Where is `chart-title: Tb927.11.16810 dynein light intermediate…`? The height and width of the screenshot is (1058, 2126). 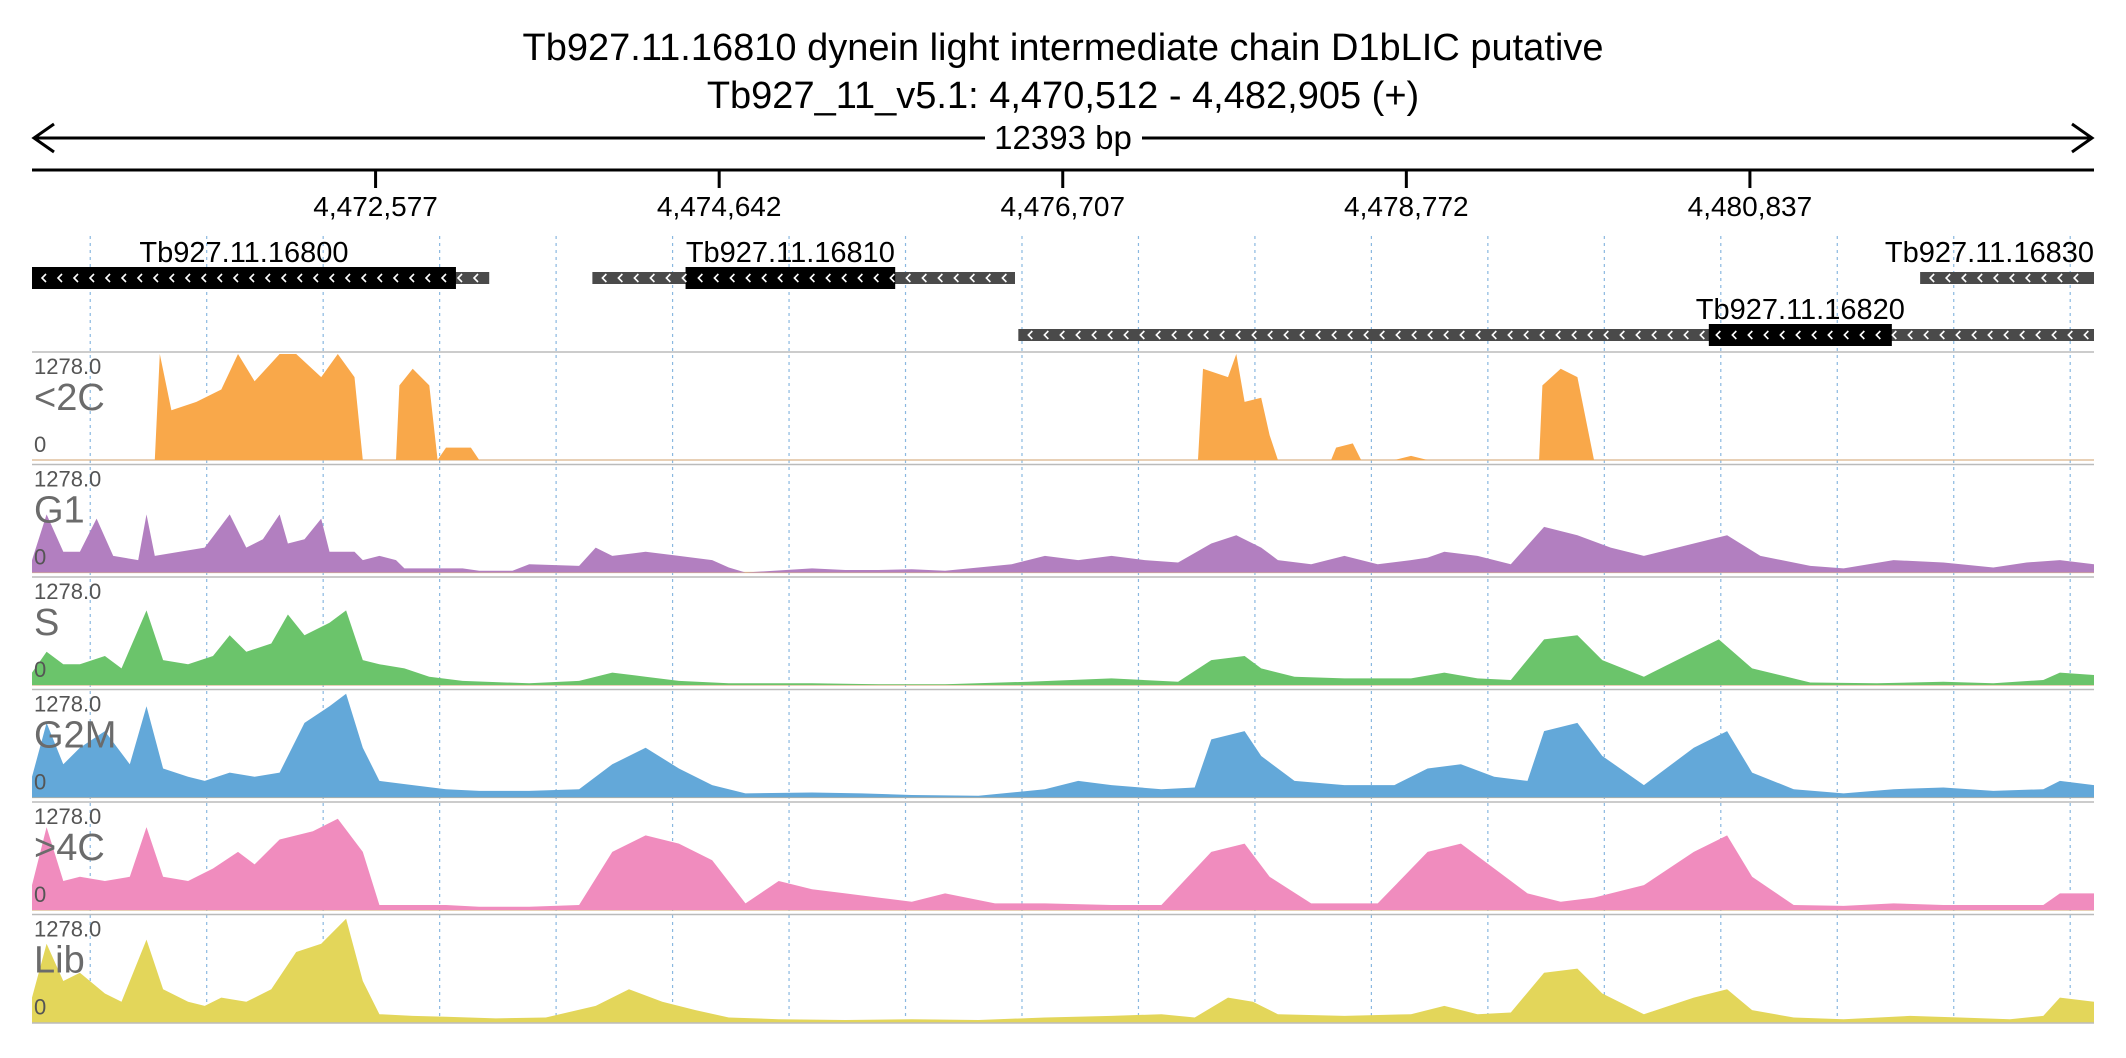
chart-title: Tb927.11.16810 dynein light intermediate… is located at coordinates (1063, 48).